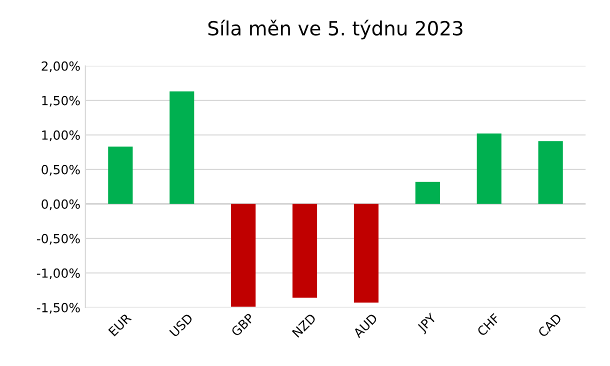  What do you see at coordinates (61, 66) in the screenshot?
I see `y-tick-label: 2,00%` at bounding box center [61, 66].